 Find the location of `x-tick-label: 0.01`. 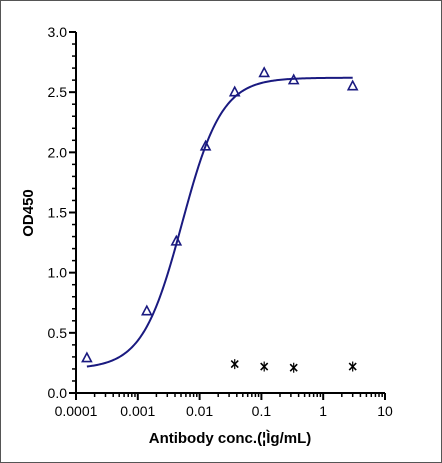

x-tick-label: 0.01 is located at coordinates (199, 411).